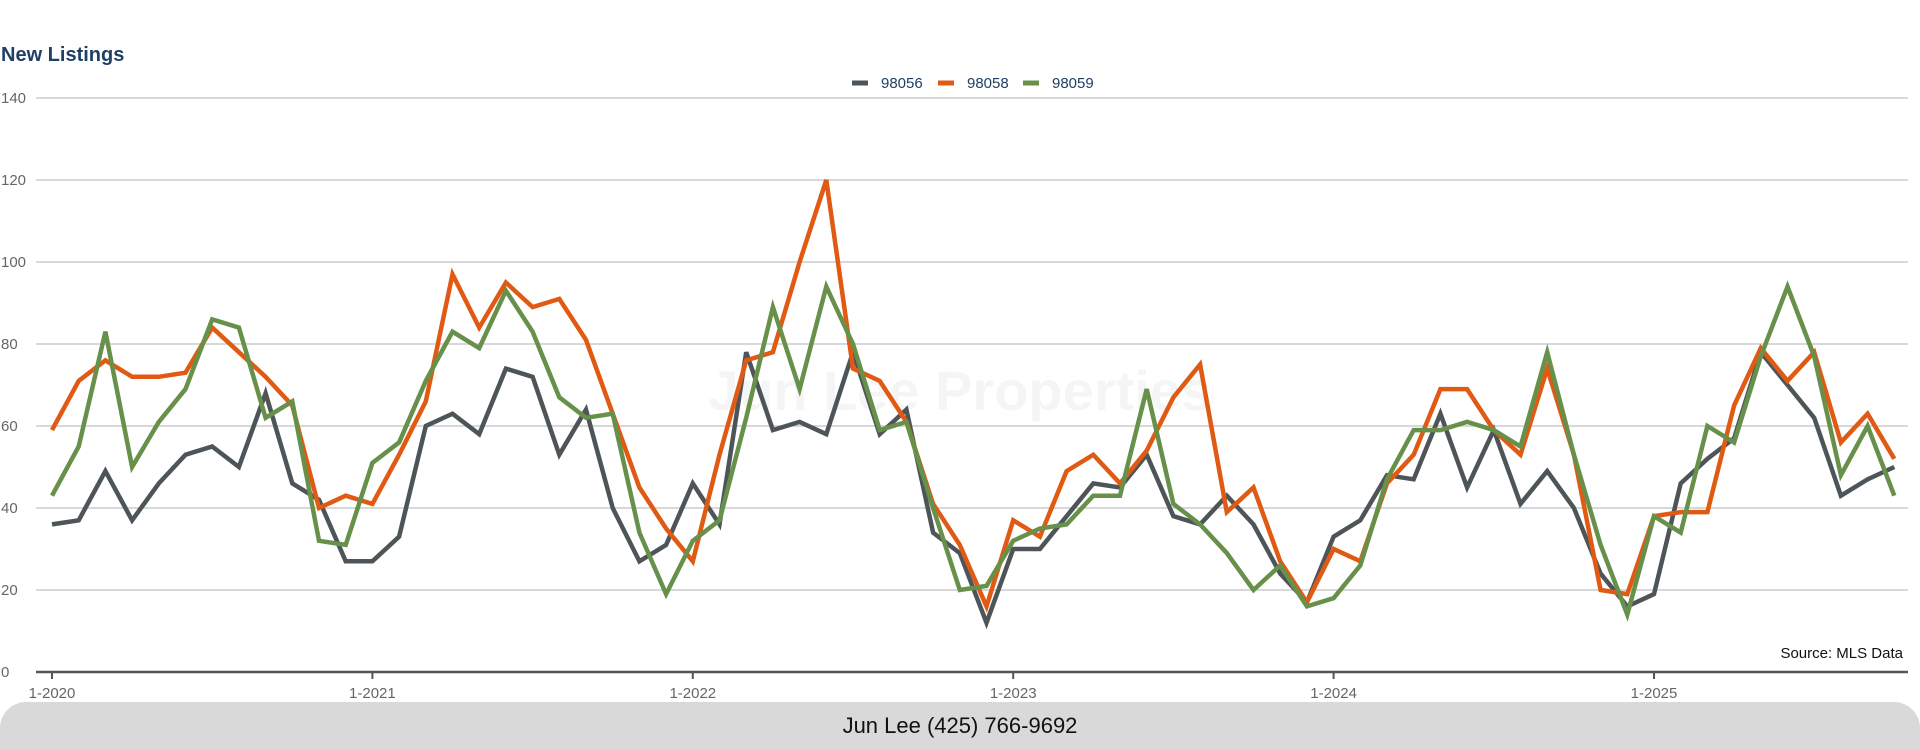  I want to click on y-tick-label: 0, so click(5, 672).